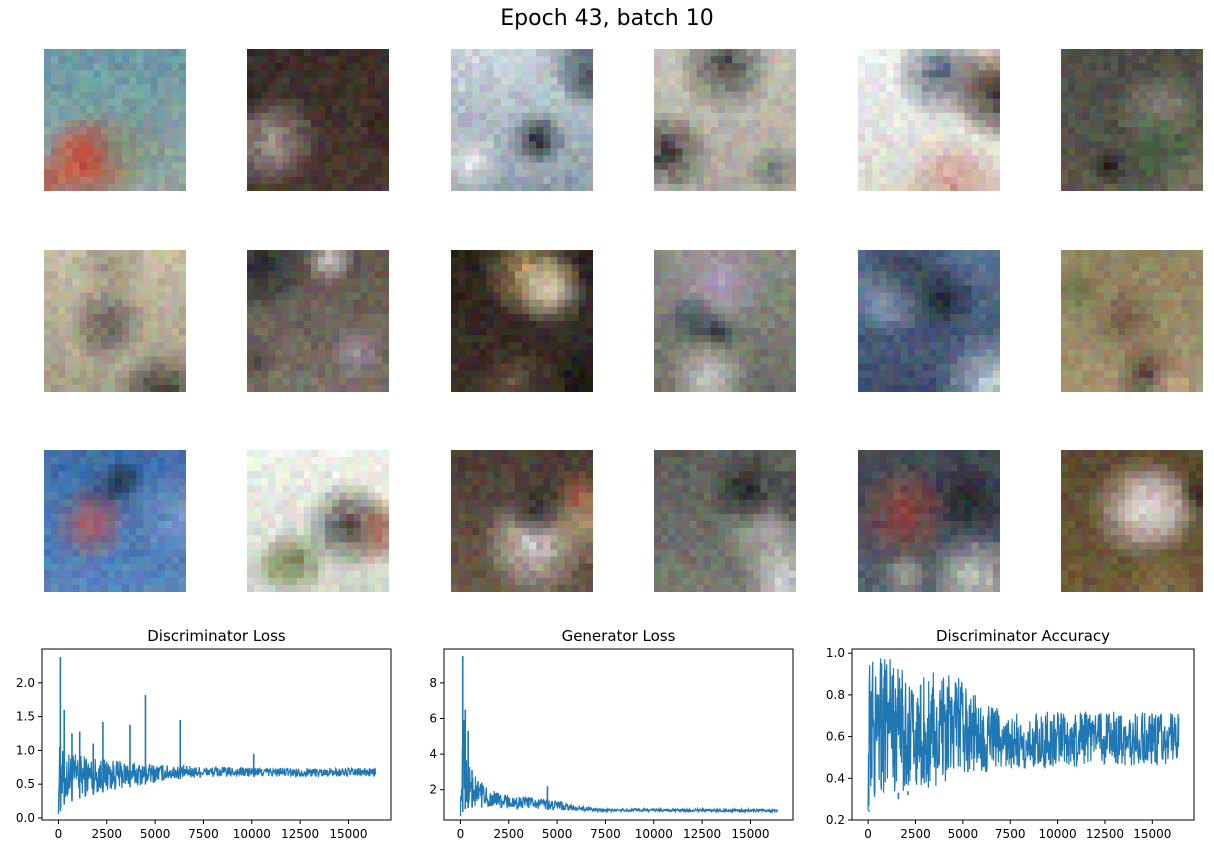 The height and width of the screenshot is (853, 1214). Describe the element at coordinates (835, 695) in the screenshot. I see `y-tick-label: 0.8` at that location.